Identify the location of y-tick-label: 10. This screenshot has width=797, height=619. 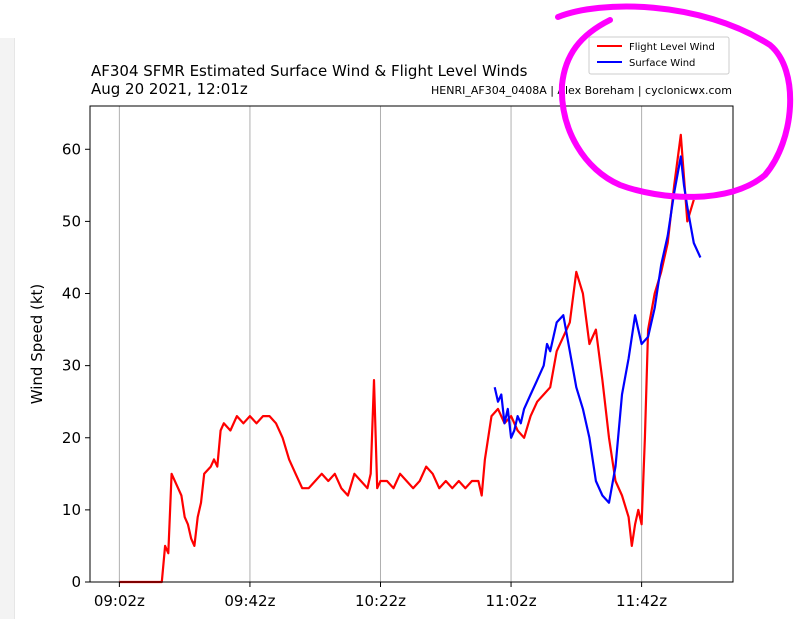
(71, 510).